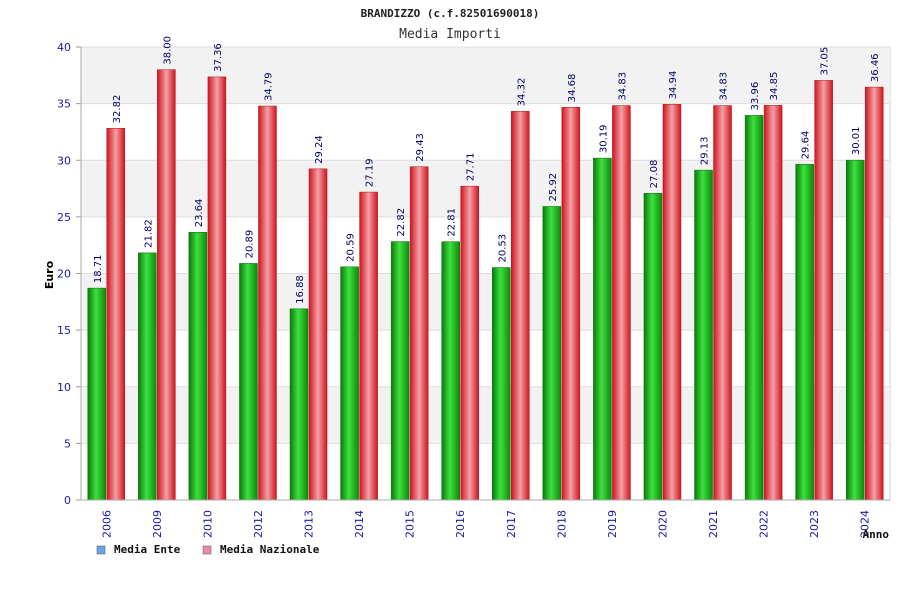 The width and height of the screenshot is (900, 600). Describe the element at coordinates (654, 174) in the screenshot. I see `data-label-ente-2020: 27.08` at that location.